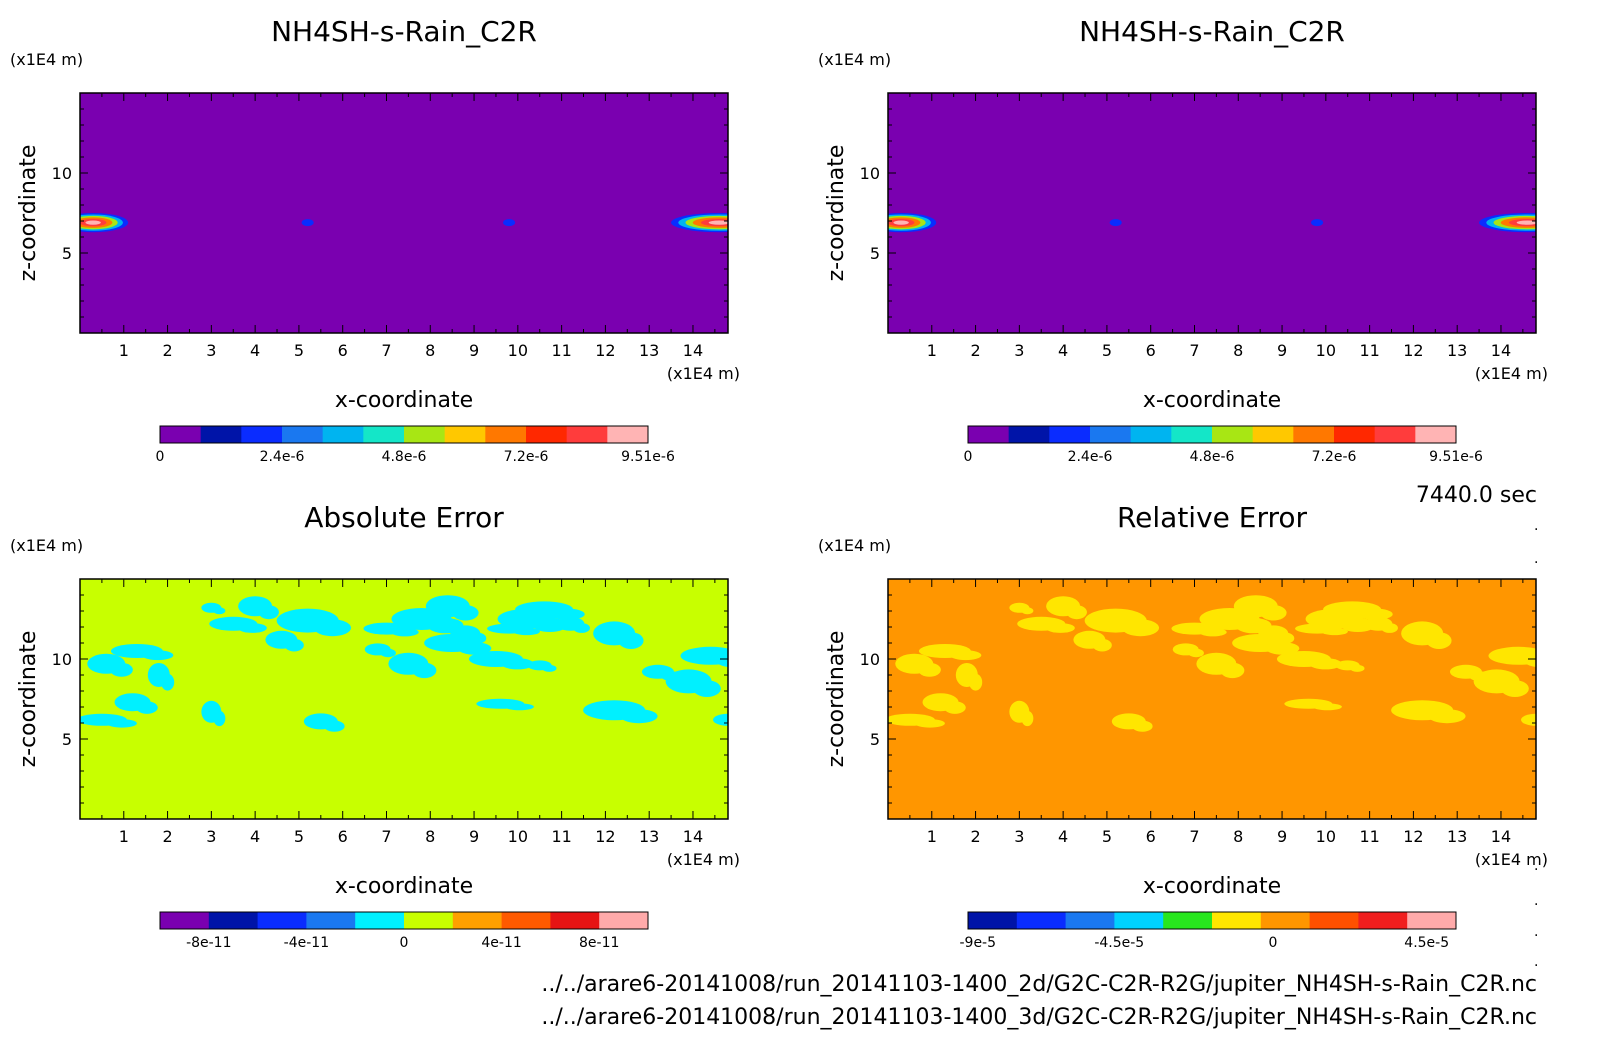 This screenshot has height=1054, width=1604. I want to click on x-unit-label: (x1E4 m), so click(1511, 859).